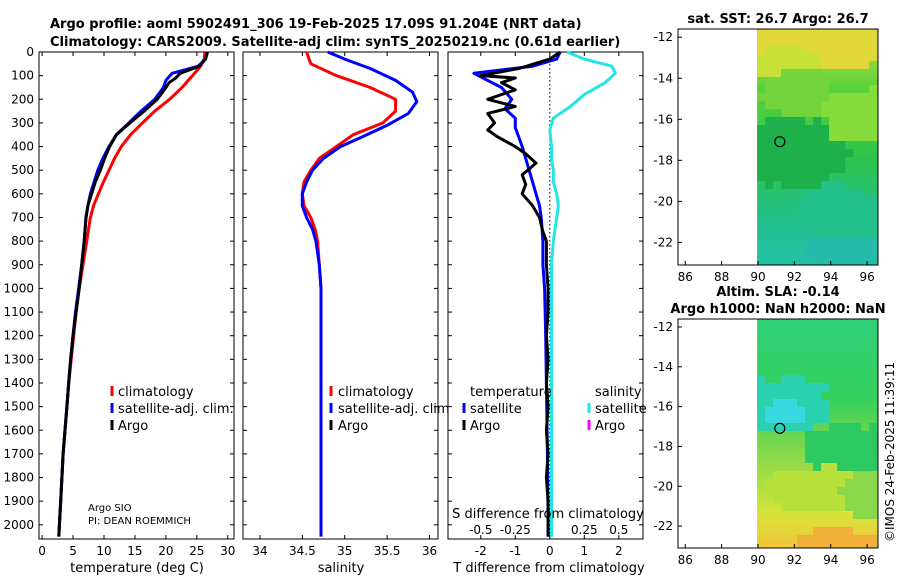 Image resolution: width=900 pixels, height=580 pixels. I want to click on float-position-marker, so click(780, 142).